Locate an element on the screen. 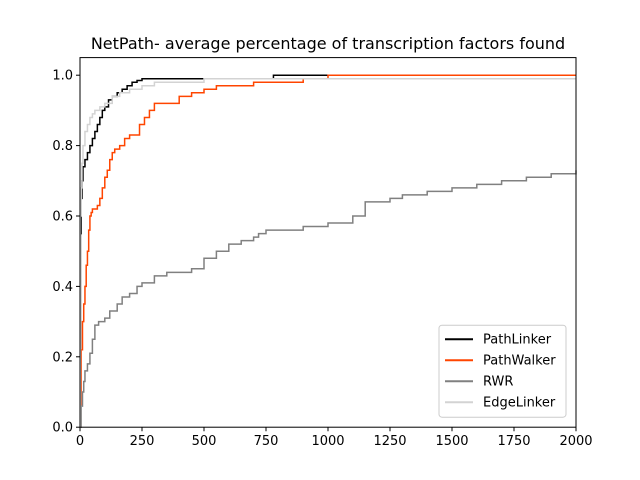  legend: PathLinker PathWalker RWR EdgeLinker is located at coordinates (502, 371).